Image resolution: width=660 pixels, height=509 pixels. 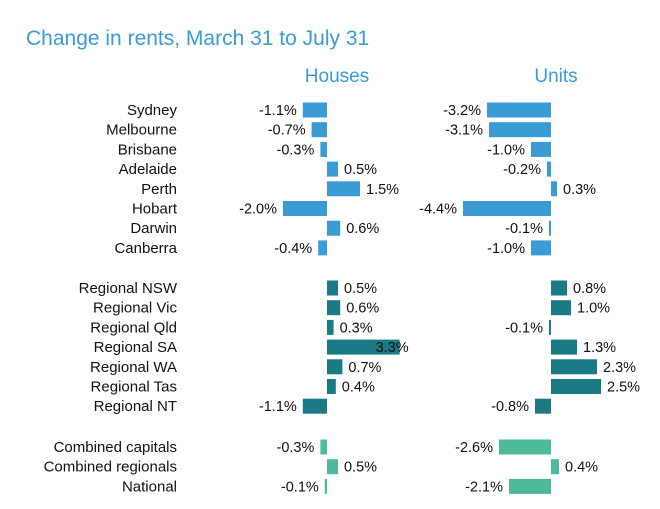 What do you see at coordinates (278, 111) in the screenshot?
I see `value-label-houses-sydney: -1.1%` at bounding box center [278, 111].